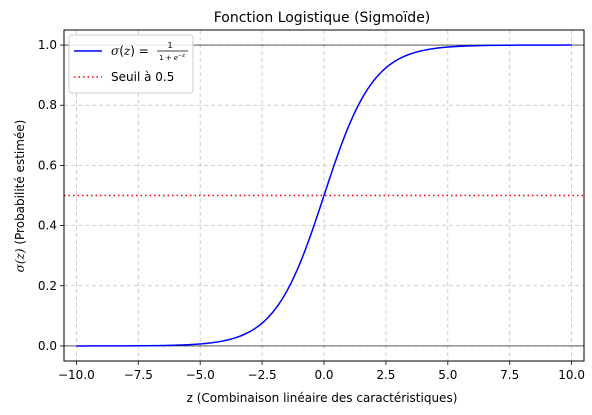  Describe the element at coordinates (47, 105) in the screenshot. I see `y-tick-label: 0.8` at that location.